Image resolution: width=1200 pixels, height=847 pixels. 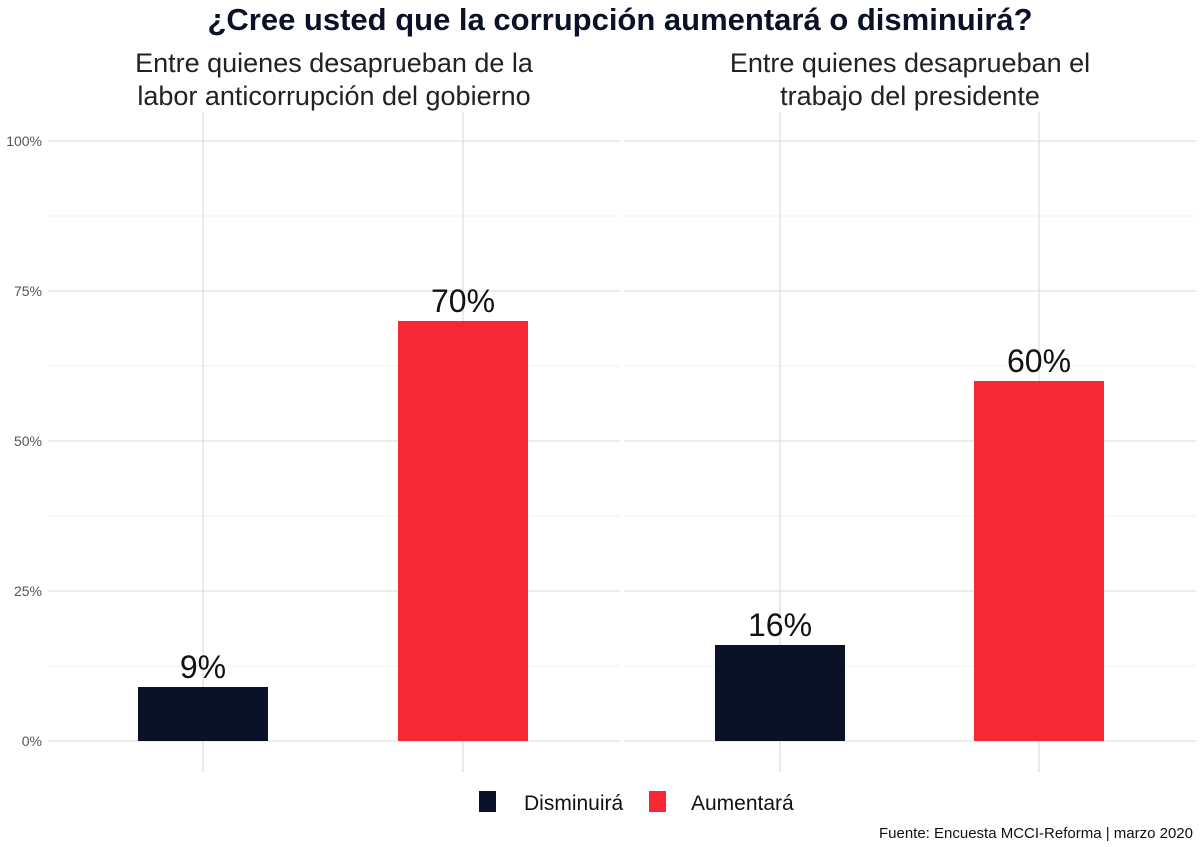 I want to click on bar-panel-1-disminuira, so click(x=203, y=714).